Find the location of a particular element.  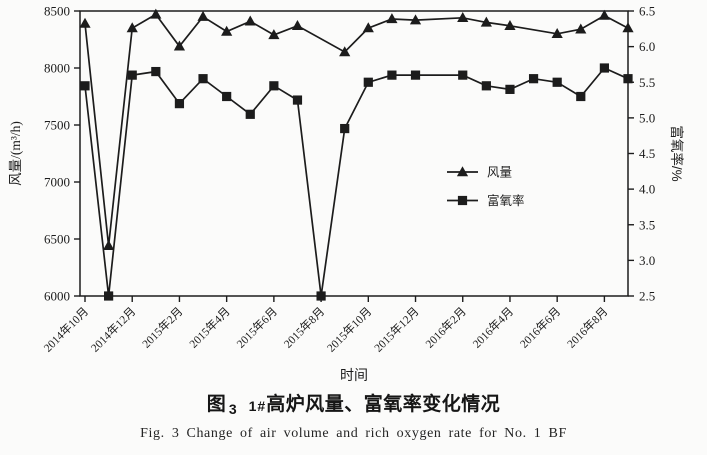

x-axis-tick-label: 2015年12月 is located at coordinates (396, 329).